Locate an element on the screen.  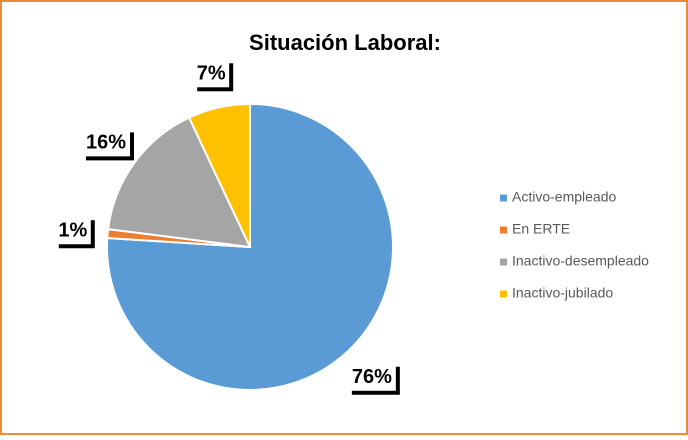
data-label: 1% is located at coordinates (72, 231).